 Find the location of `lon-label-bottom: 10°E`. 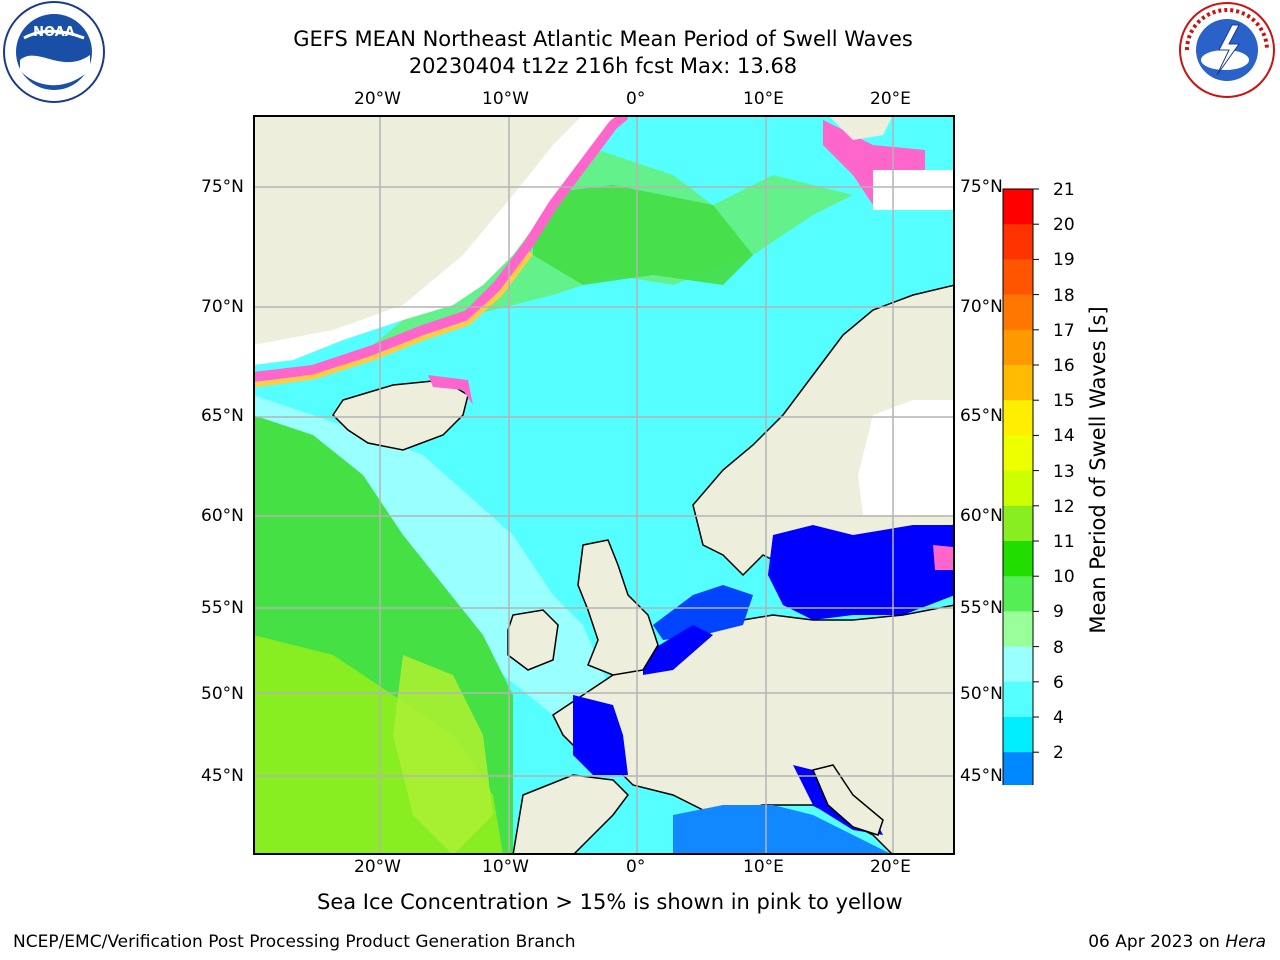

lon-label-bottom: 10°E is located at coordinates (763, 867).